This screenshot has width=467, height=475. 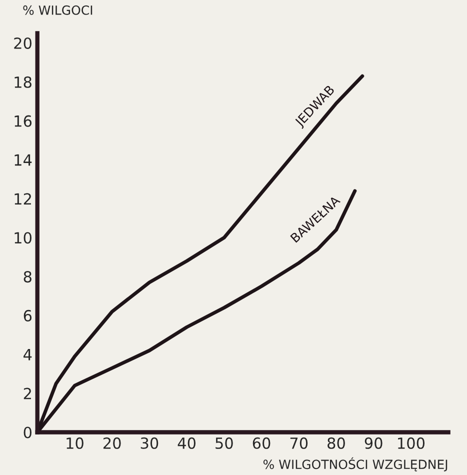 What do you see at coordinates (149, 443) in the screenshot?
I see `x-tick-label: 30` at bounding box center [149, 443].